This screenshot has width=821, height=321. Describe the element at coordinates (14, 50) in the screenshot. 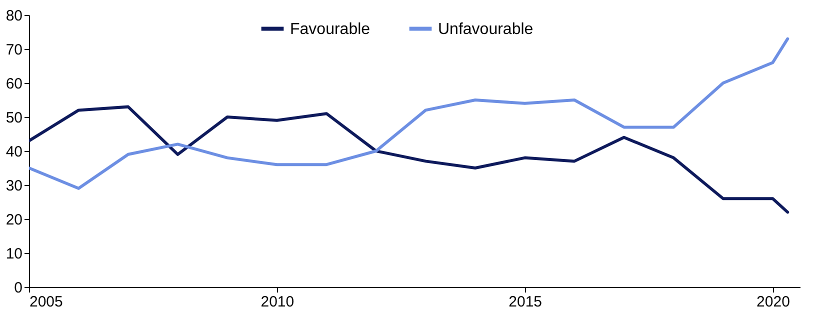

I see `y-tick-label: 70` at that location.